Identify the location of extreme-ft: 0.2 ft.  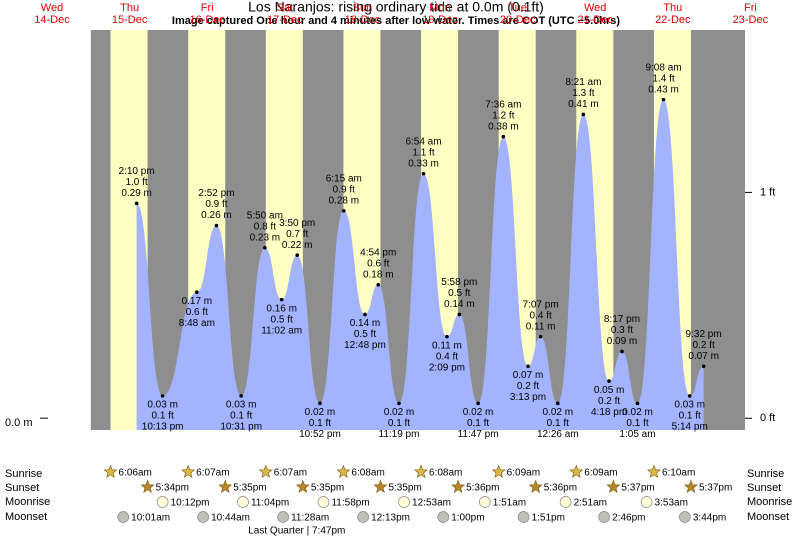
(609, 401).